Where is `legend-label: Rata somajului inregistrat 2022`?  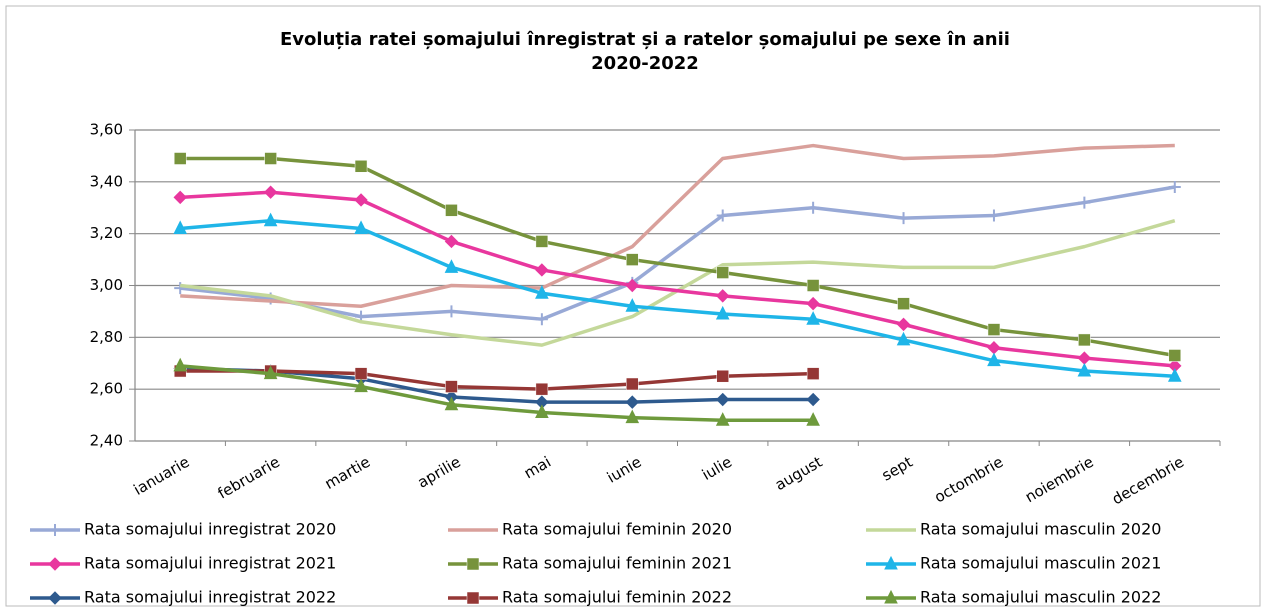 legend-label: Rata somajului inregistrat 2022 is located at coordinates (210, 597).